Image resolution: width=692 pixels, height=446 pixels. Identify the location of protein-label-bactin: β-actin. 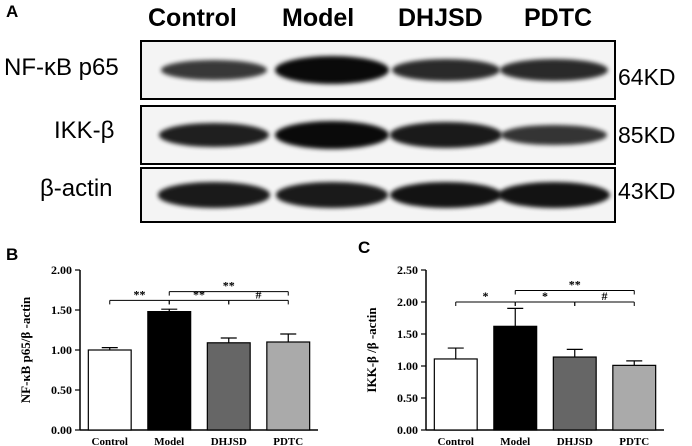
(76, 188).